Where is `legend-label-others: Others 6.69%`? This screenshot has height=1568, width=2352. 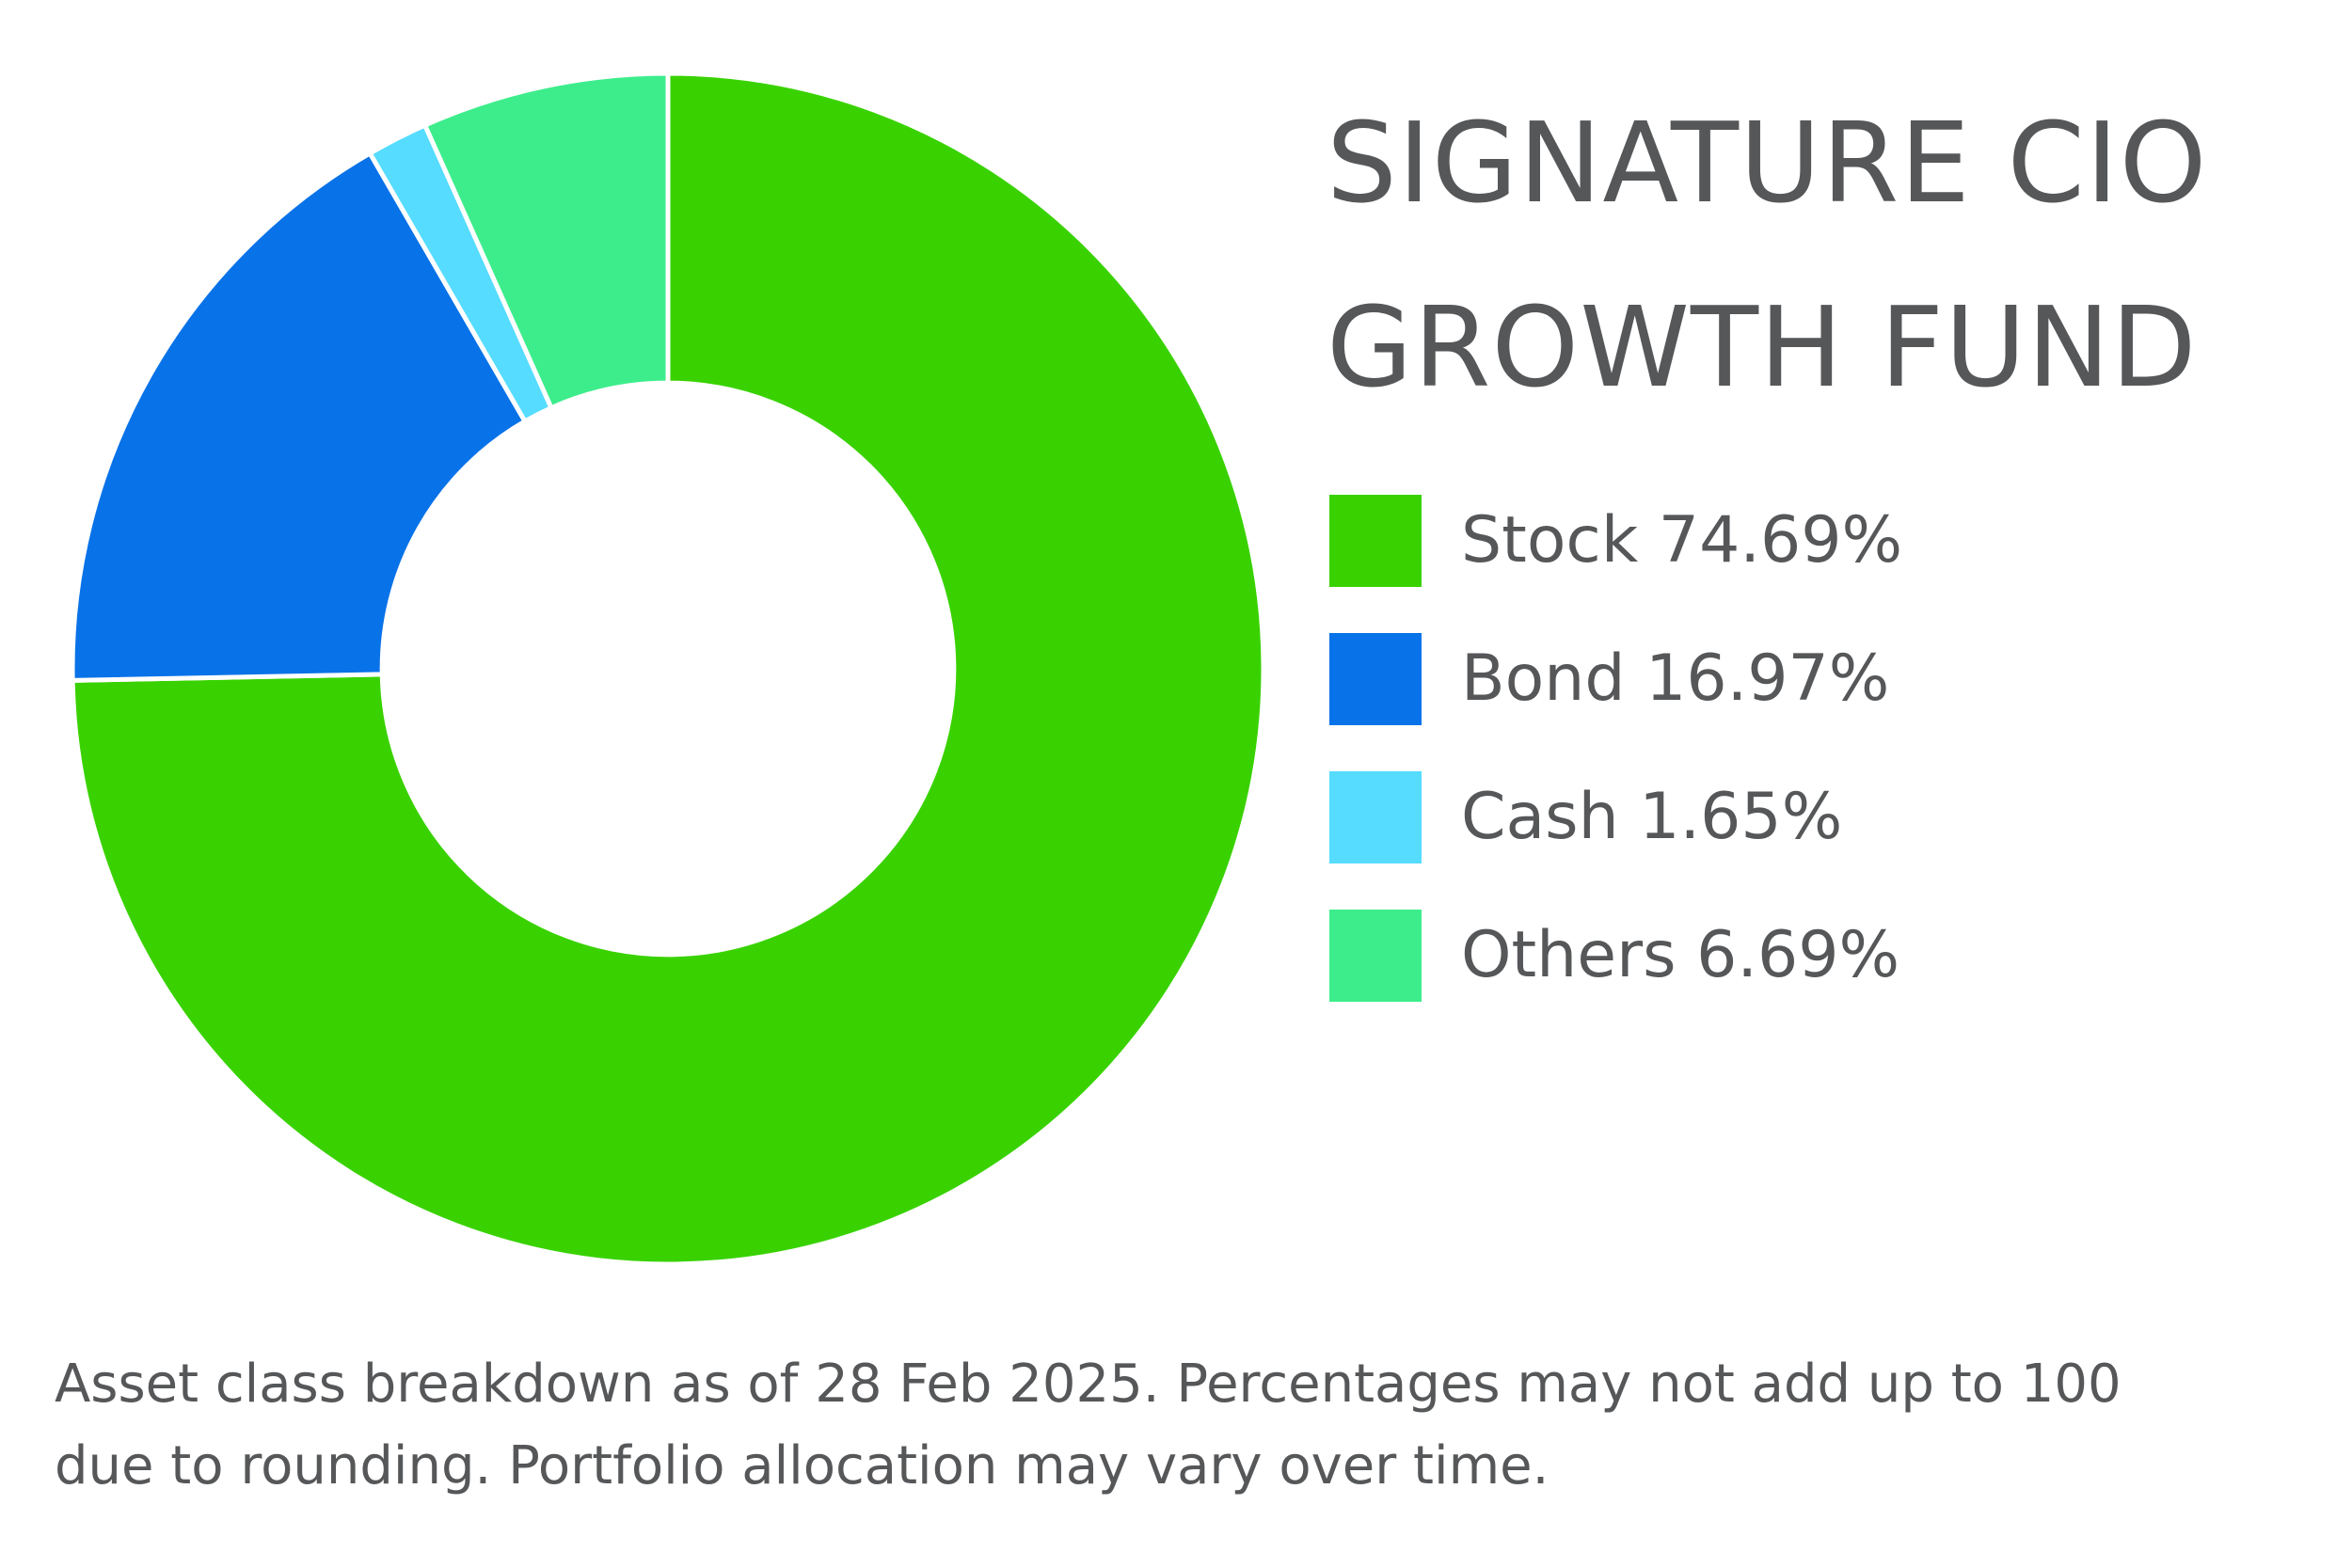
legend-label-others: Others 6.69% is located at coordinates (1680, 955).